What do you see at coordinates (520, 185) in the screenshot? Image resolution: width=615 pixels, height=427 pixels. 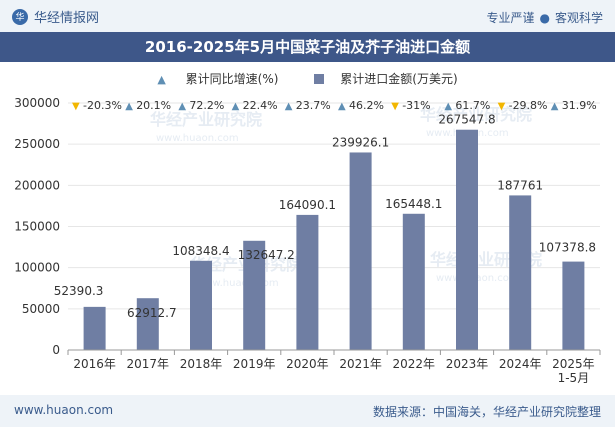 I see `value-label: 187761` at bounding box center [520, 185].